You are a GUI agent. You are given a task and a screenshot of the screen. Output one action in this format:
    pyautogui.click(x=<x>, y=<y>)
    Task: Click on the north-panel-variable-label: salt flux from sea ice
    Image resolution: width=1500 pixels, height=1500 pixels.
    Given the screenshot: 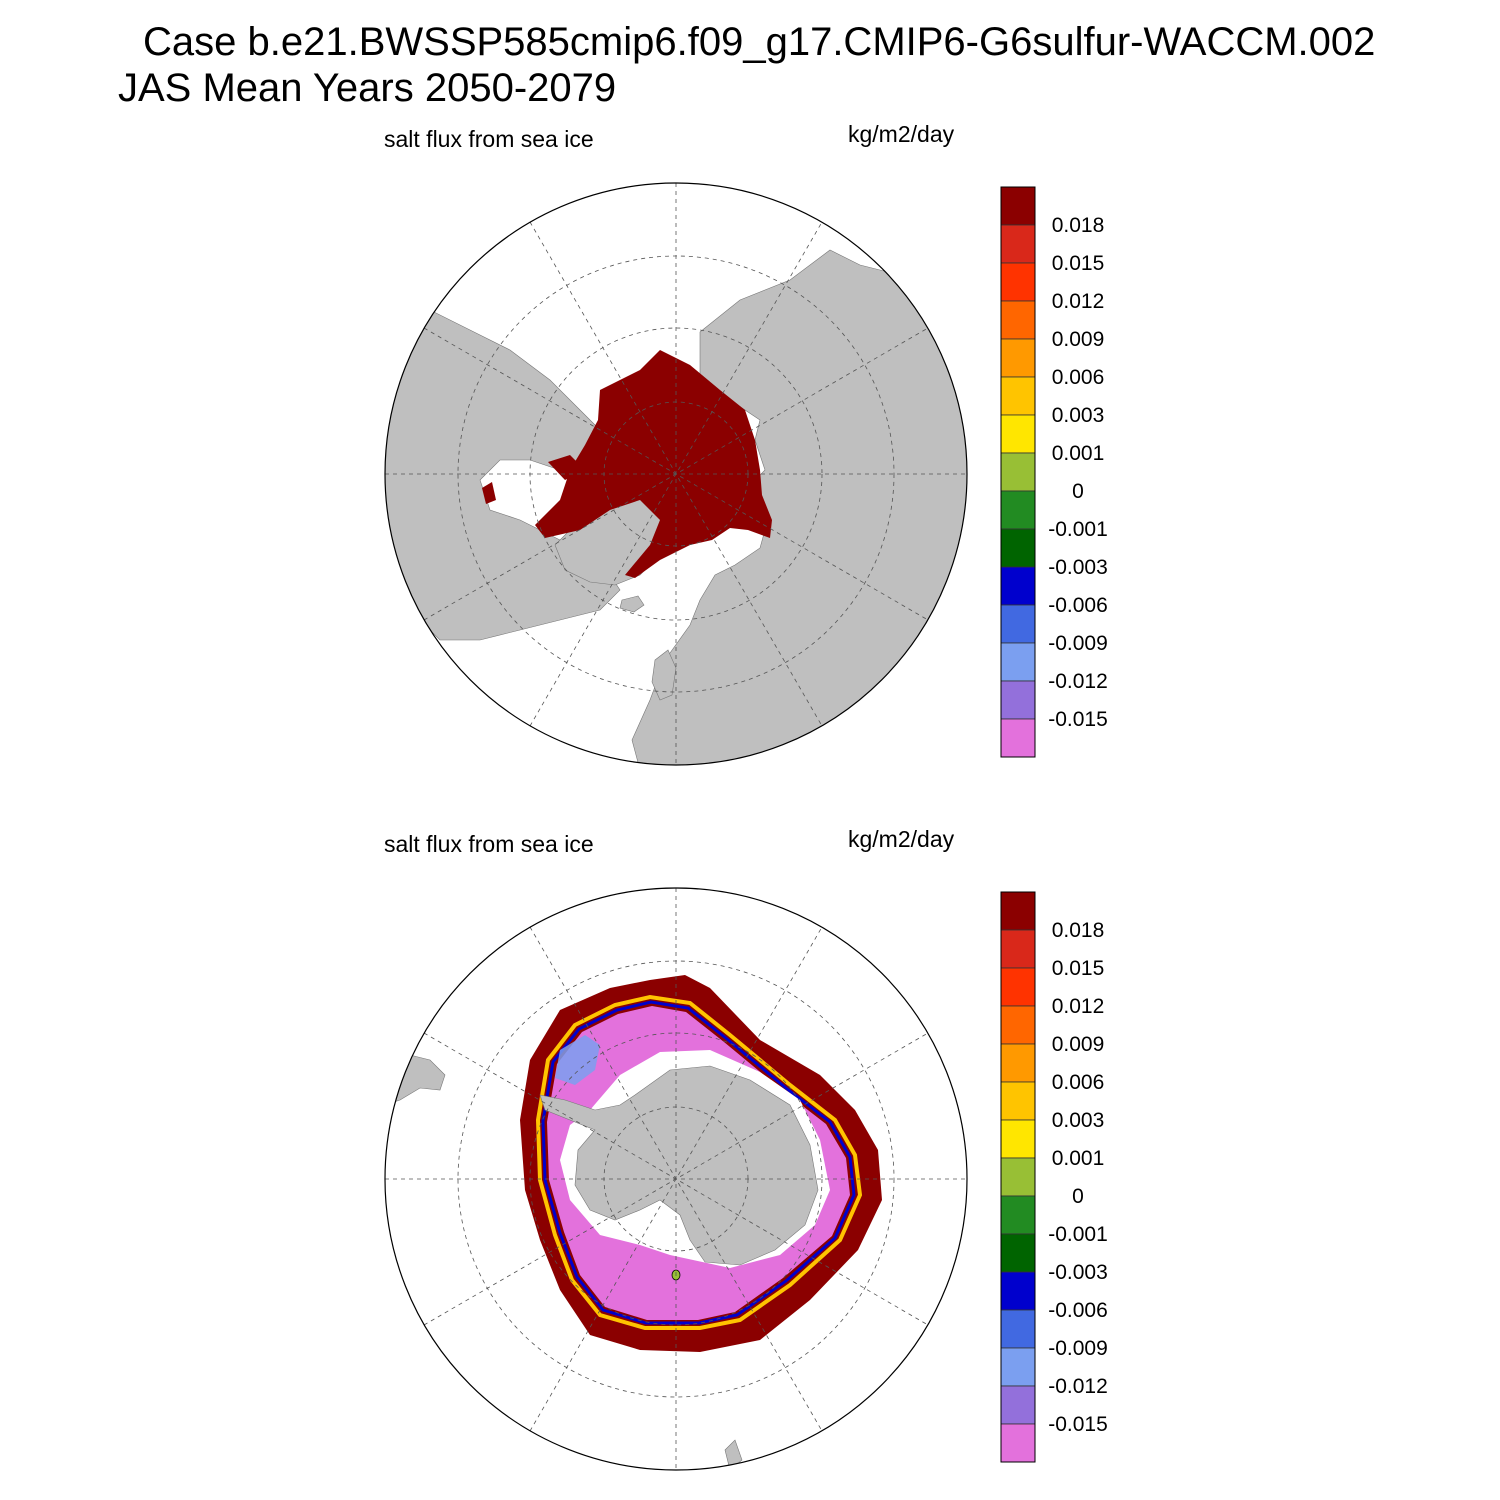 What is the action you would take?
    pyautogui.click(x=489, y=139)
    